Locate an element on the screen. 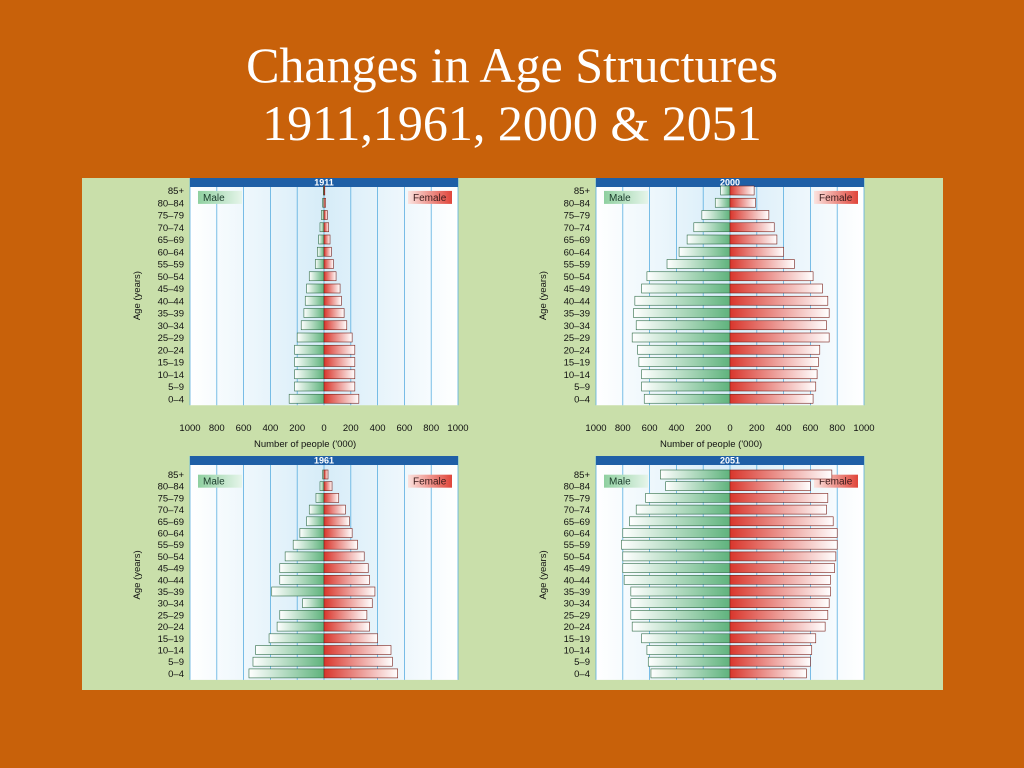 This screenshot has width=1024, height=768. x-tick-label: 400 is located at coordinates (270, 428).